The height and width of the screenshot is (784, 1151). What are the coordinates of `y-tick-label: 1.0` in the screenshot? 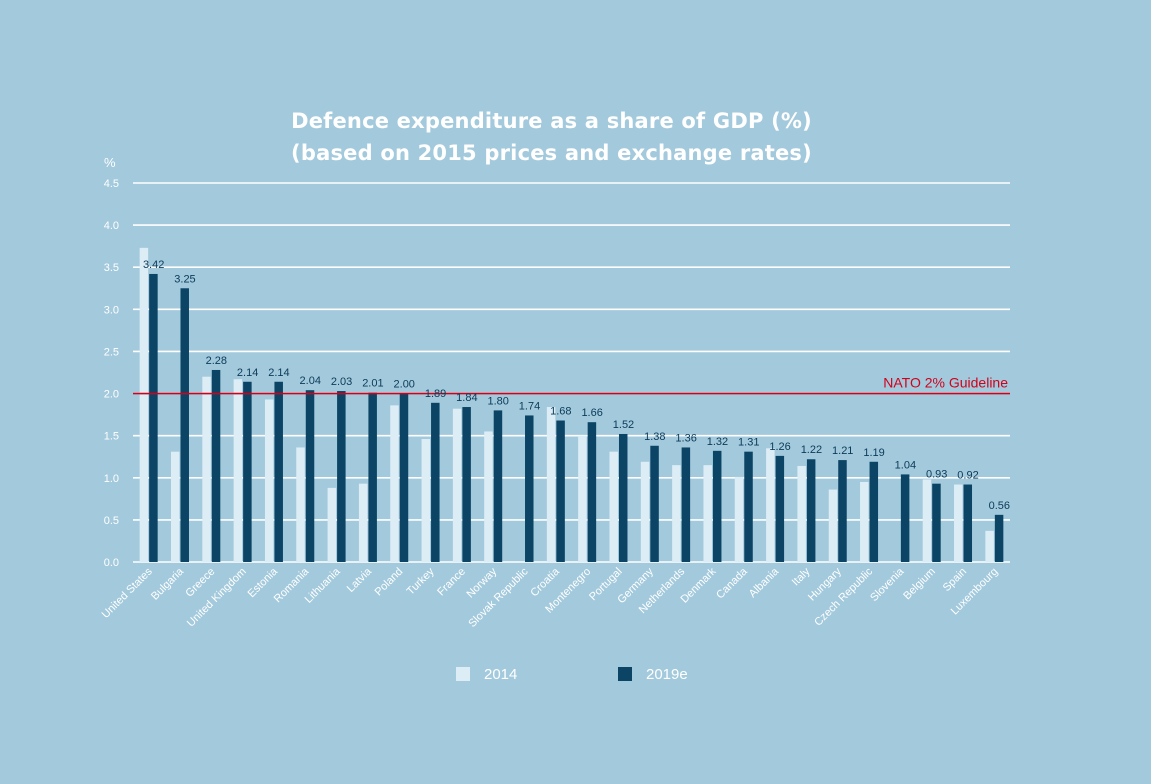 It's located at (111, 479).